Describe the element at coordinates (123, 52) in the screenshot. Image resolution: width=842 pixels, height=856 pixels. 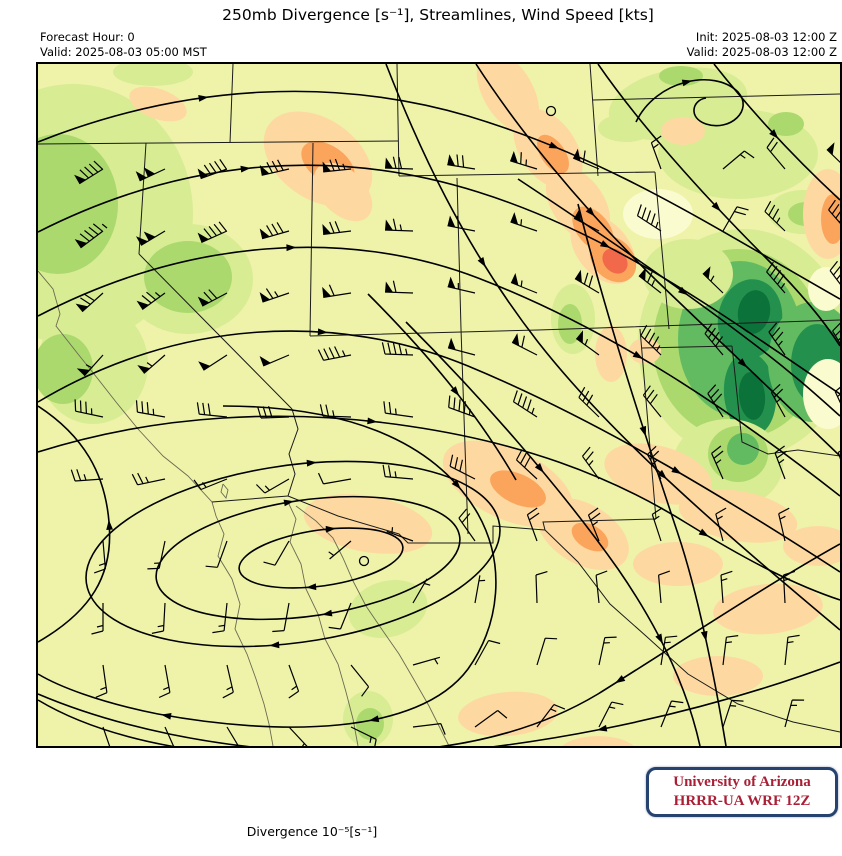
I see `valid-local-label: Valid: 2025-08-03 05:00 MST` at that location.